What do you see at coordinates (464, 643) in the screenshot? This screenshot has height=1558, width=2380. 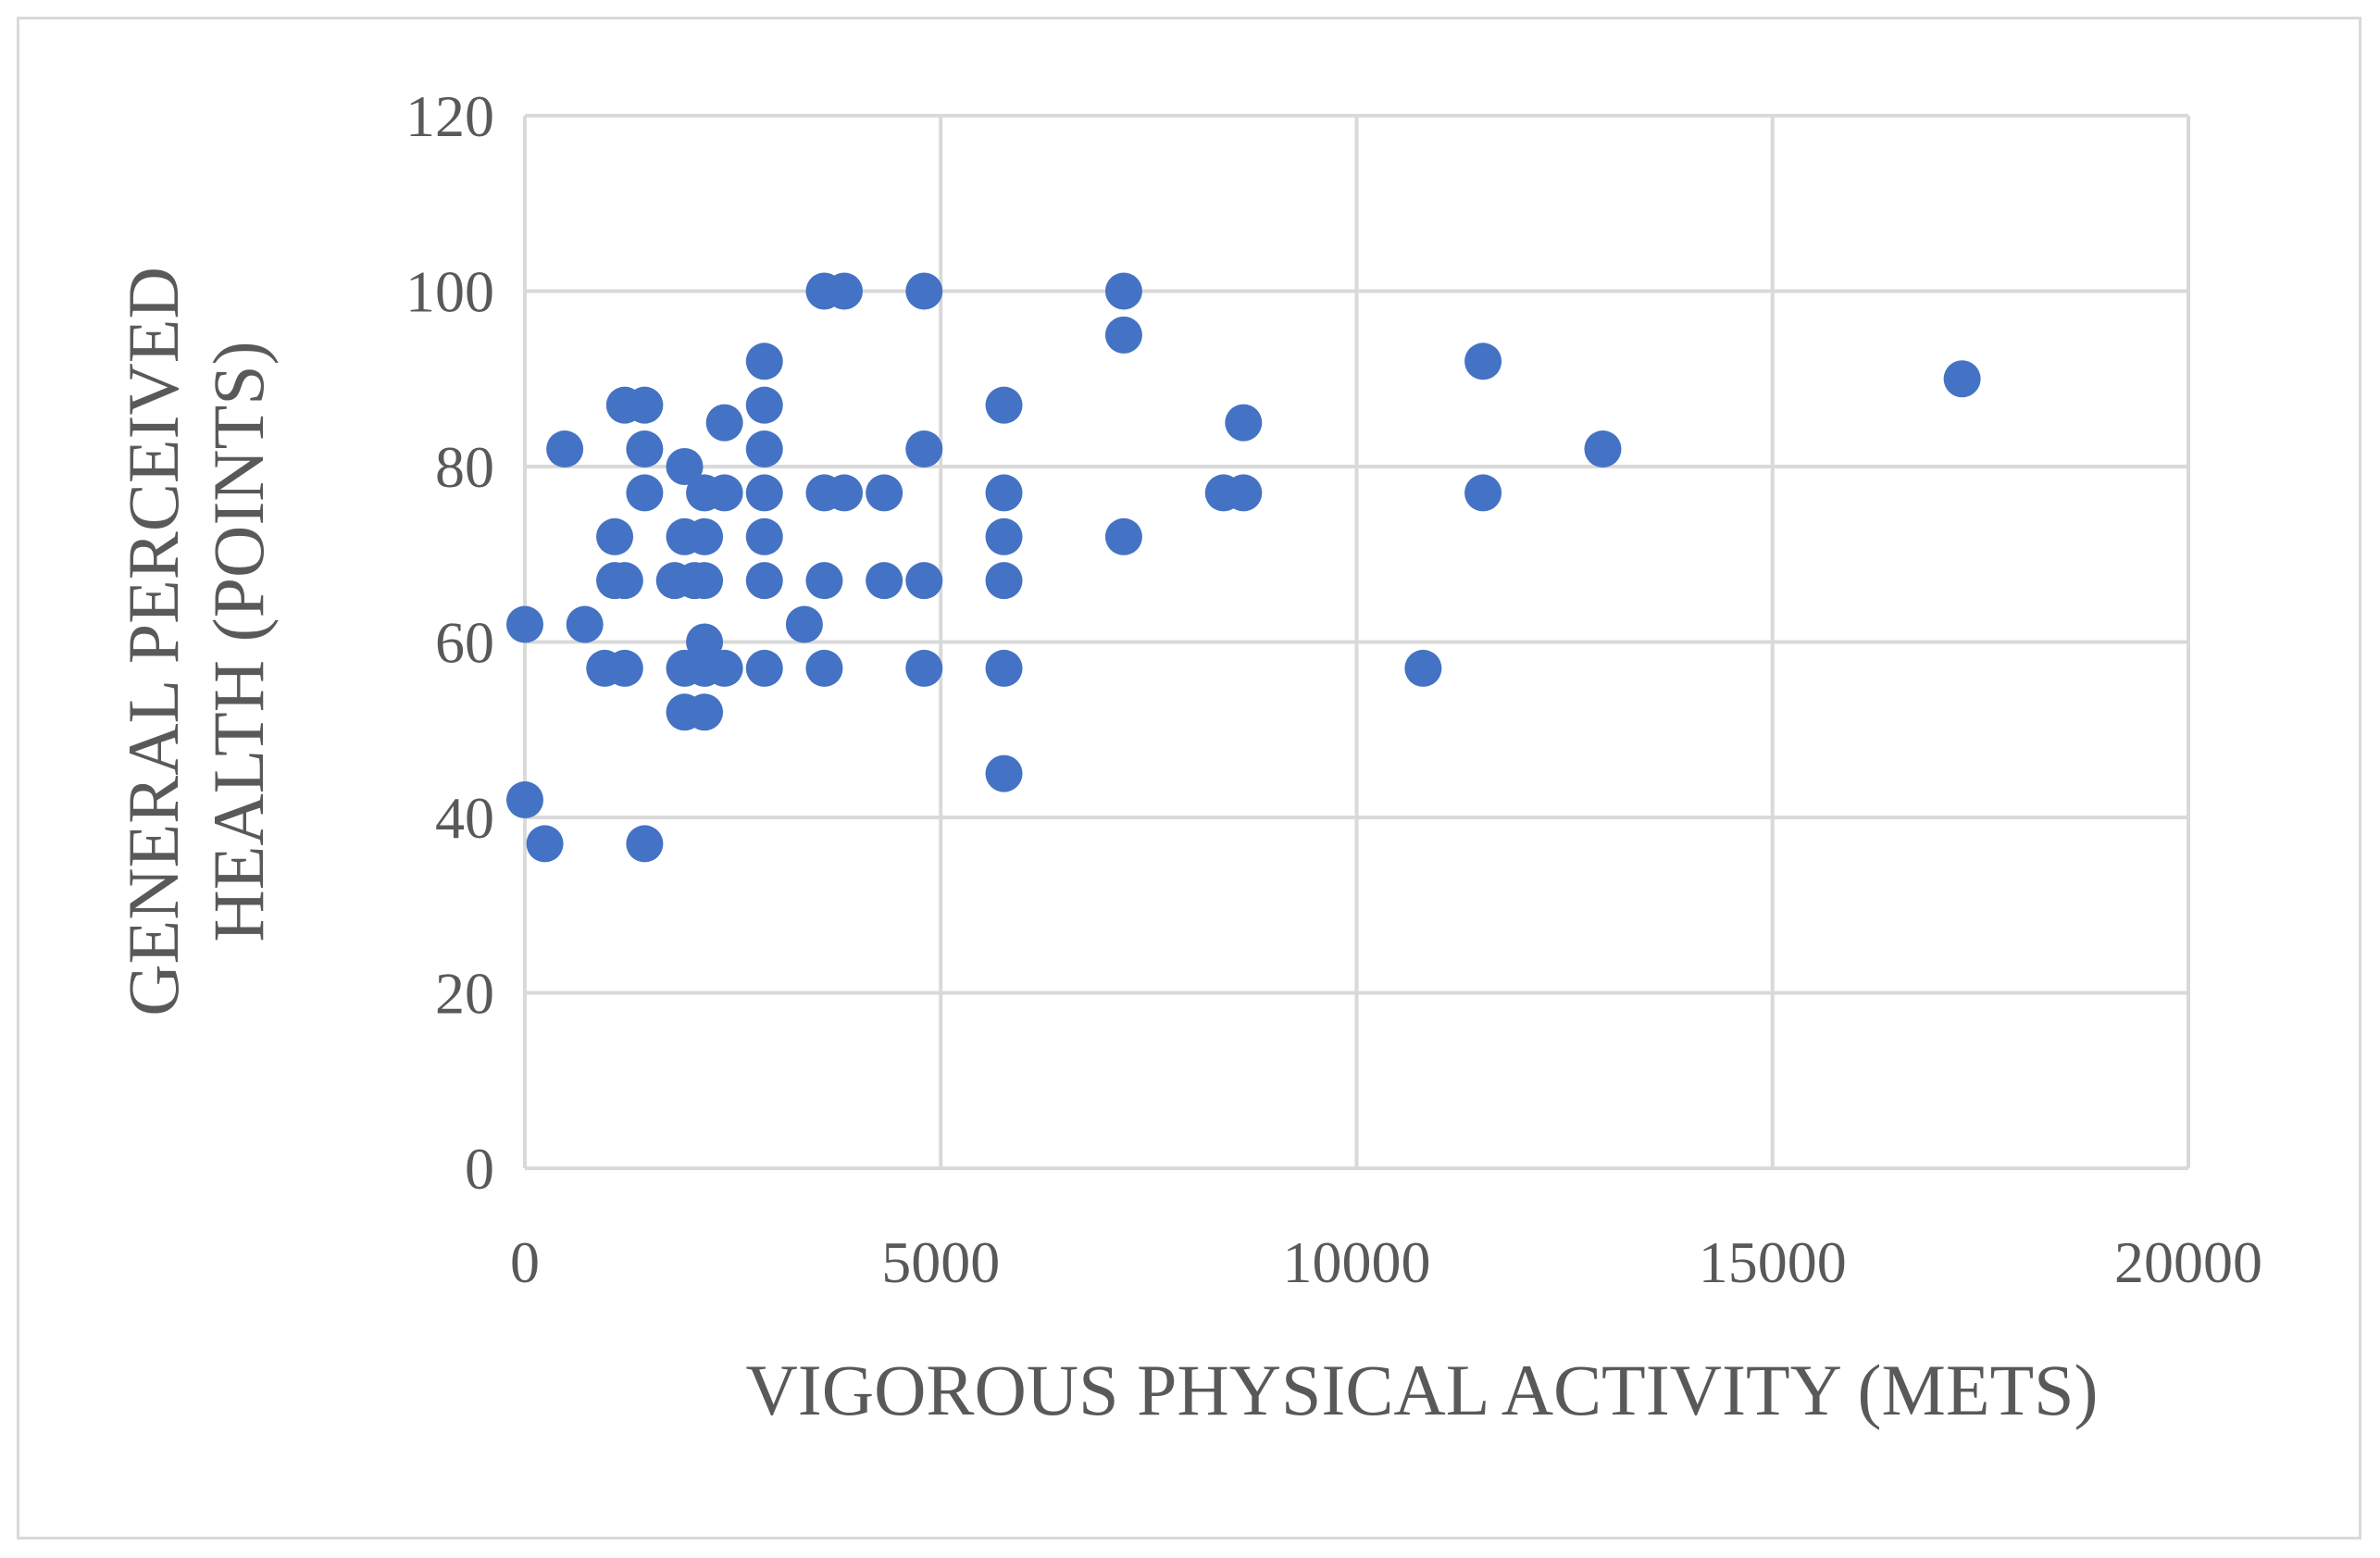 I see `y-tick-label: 60` at bounding box center [464, 643].